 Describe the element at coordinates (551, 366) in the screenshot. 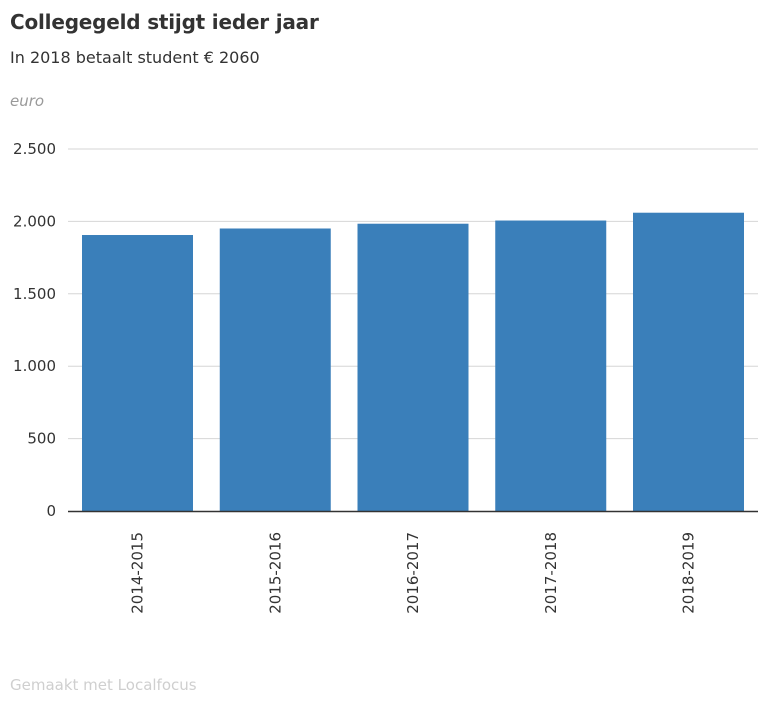

I see `bar-2017-2018` at that location.